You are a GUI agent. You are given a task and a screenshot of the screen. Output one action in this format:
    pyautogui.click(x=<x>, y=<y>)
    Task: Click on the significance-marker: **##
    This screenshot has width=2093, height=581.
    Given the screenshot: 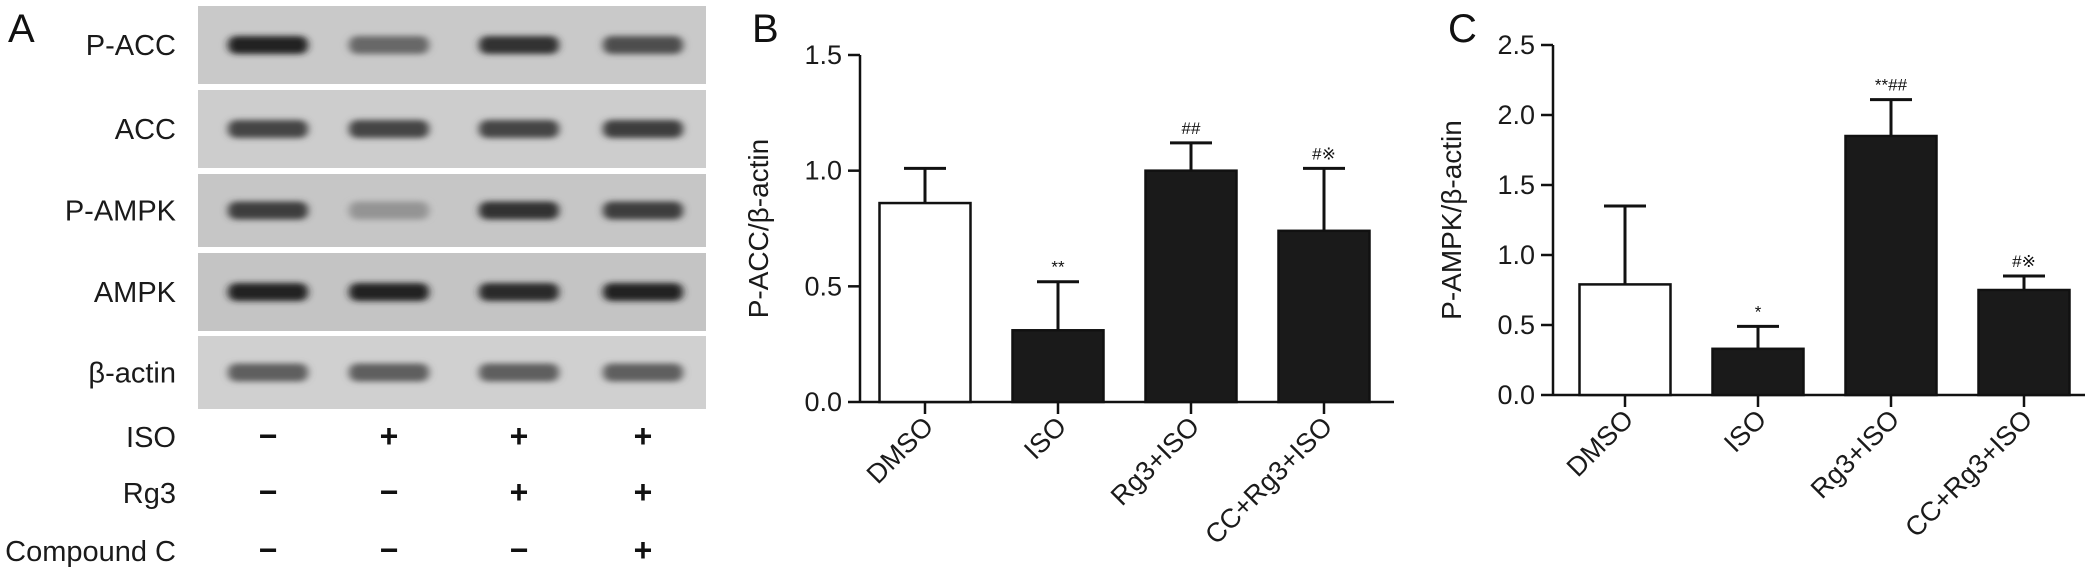 What is the action you would take?
    pyautogui.click(x=1891, y=85)
    